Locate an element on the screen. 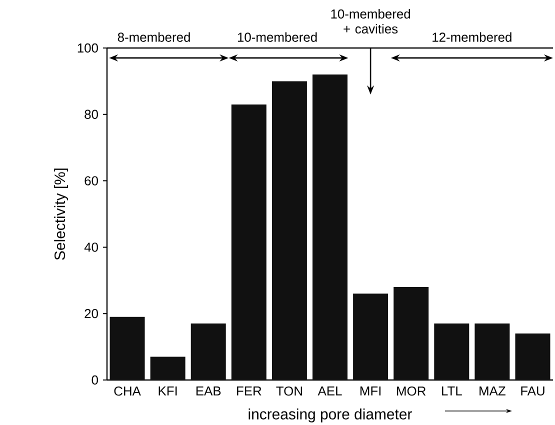 The height and width of the screenshot is (425, 555). y-tick-label: 20 is located at coordinates (91, 313).